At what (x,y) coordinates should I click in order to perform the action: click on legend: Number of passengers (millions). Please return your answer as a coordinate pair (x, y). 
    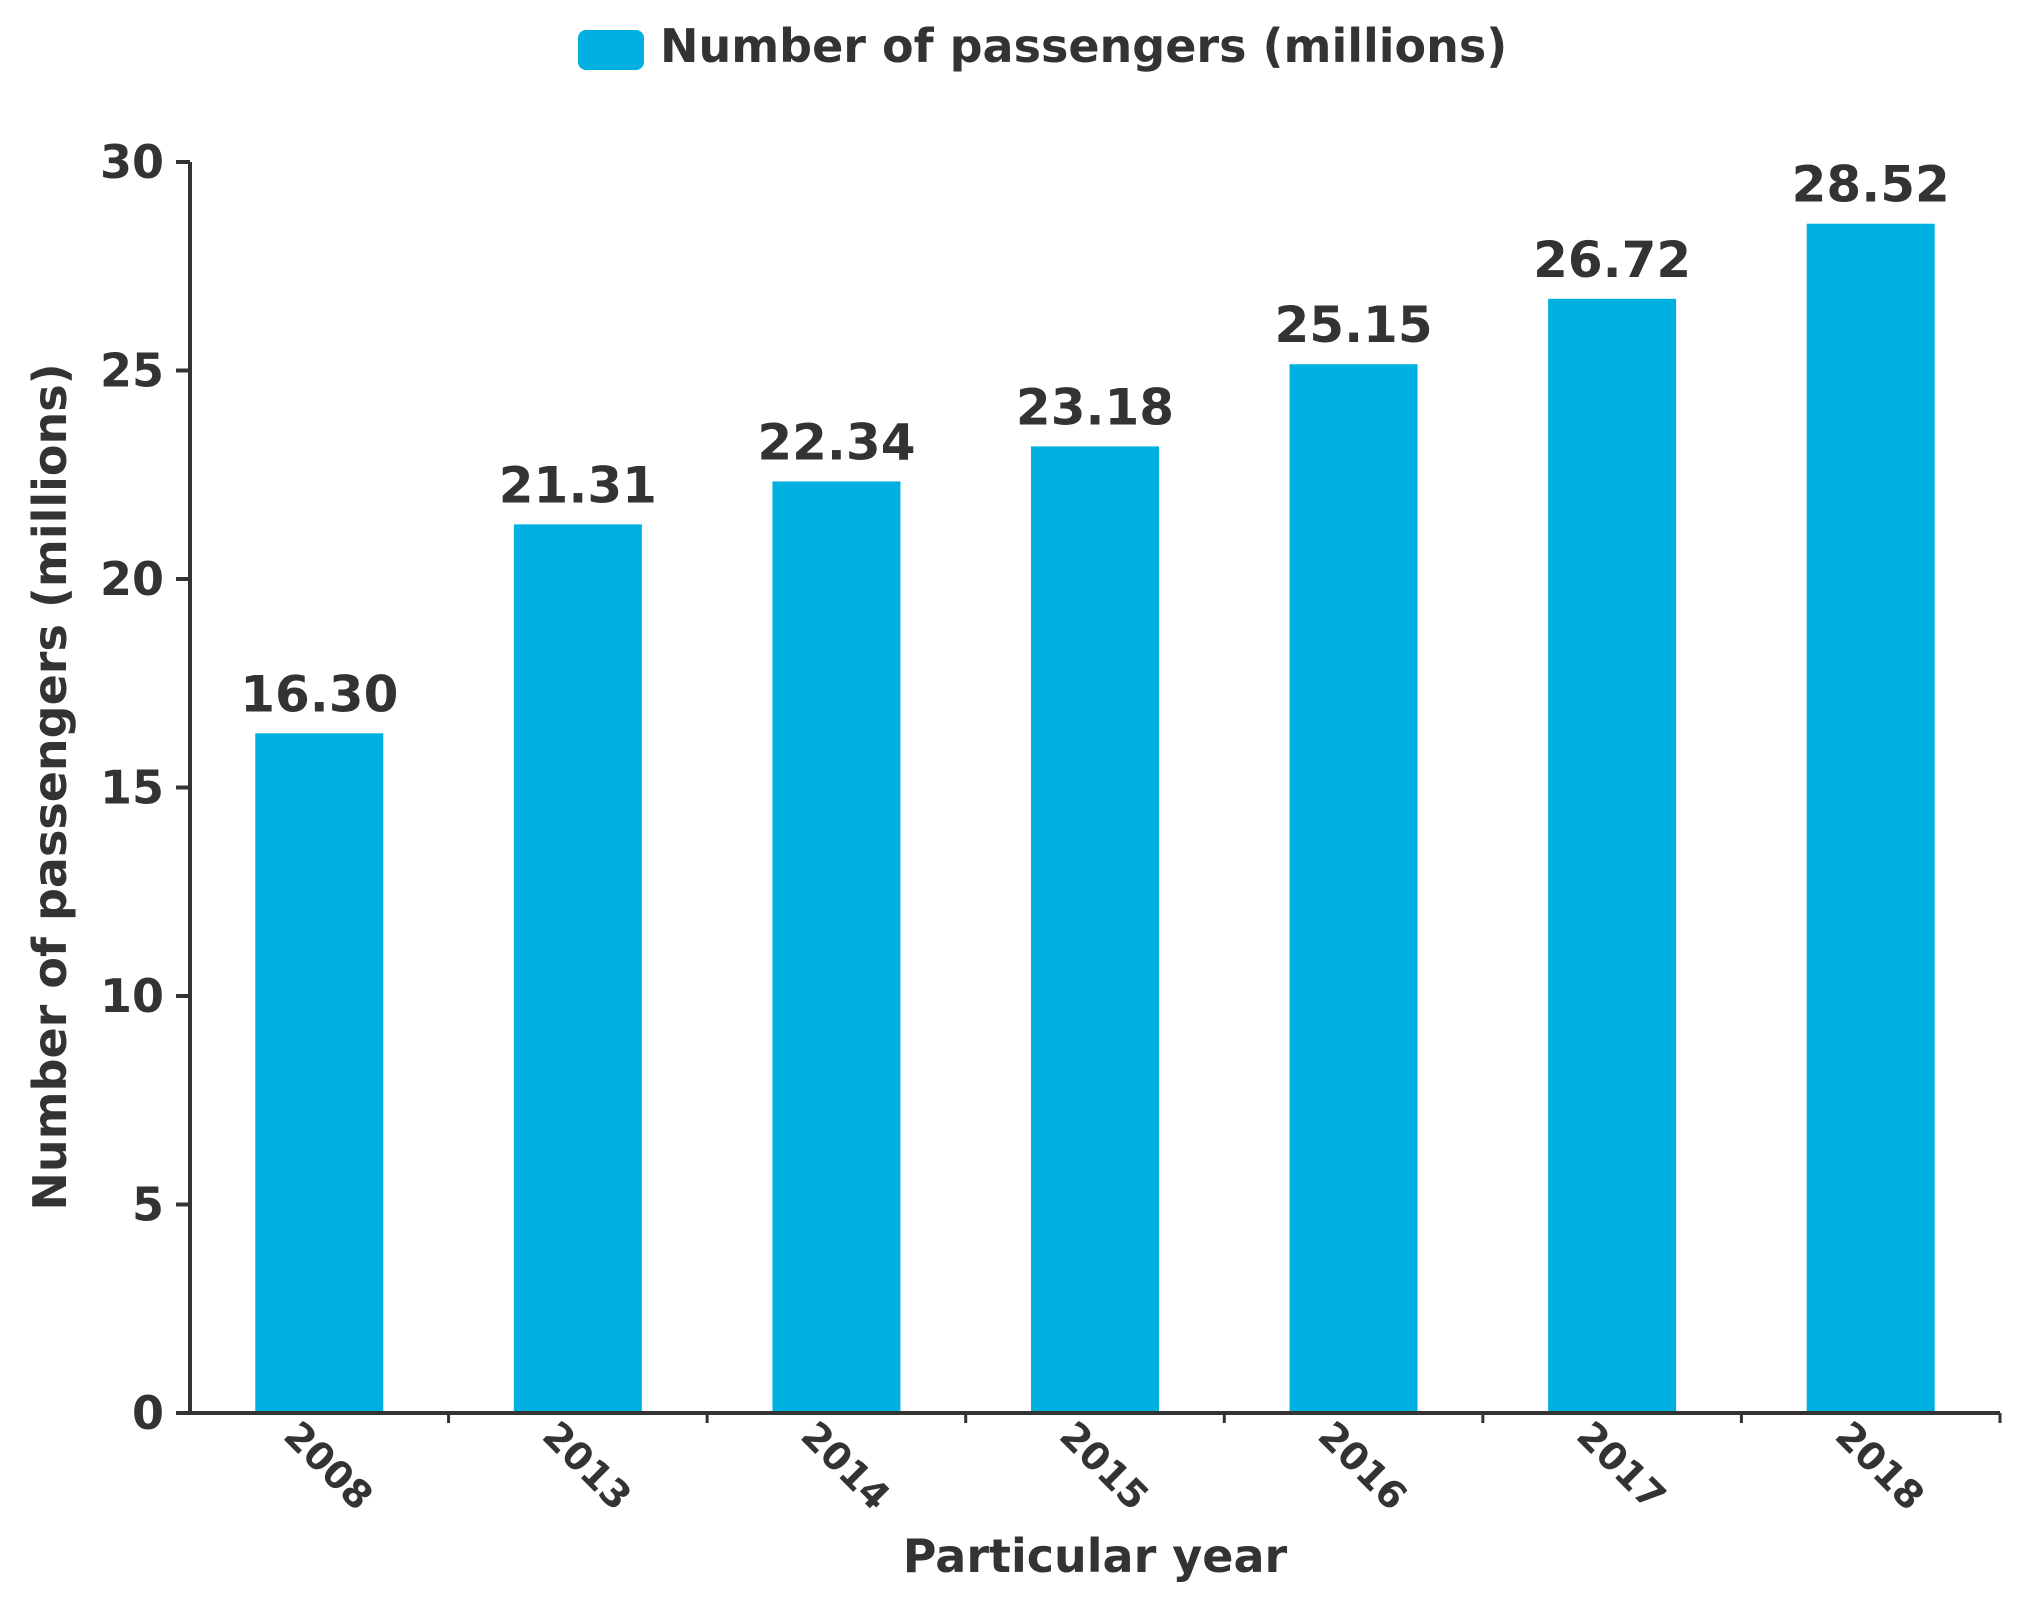
    Looking at the image, I should click on (1042, 46).